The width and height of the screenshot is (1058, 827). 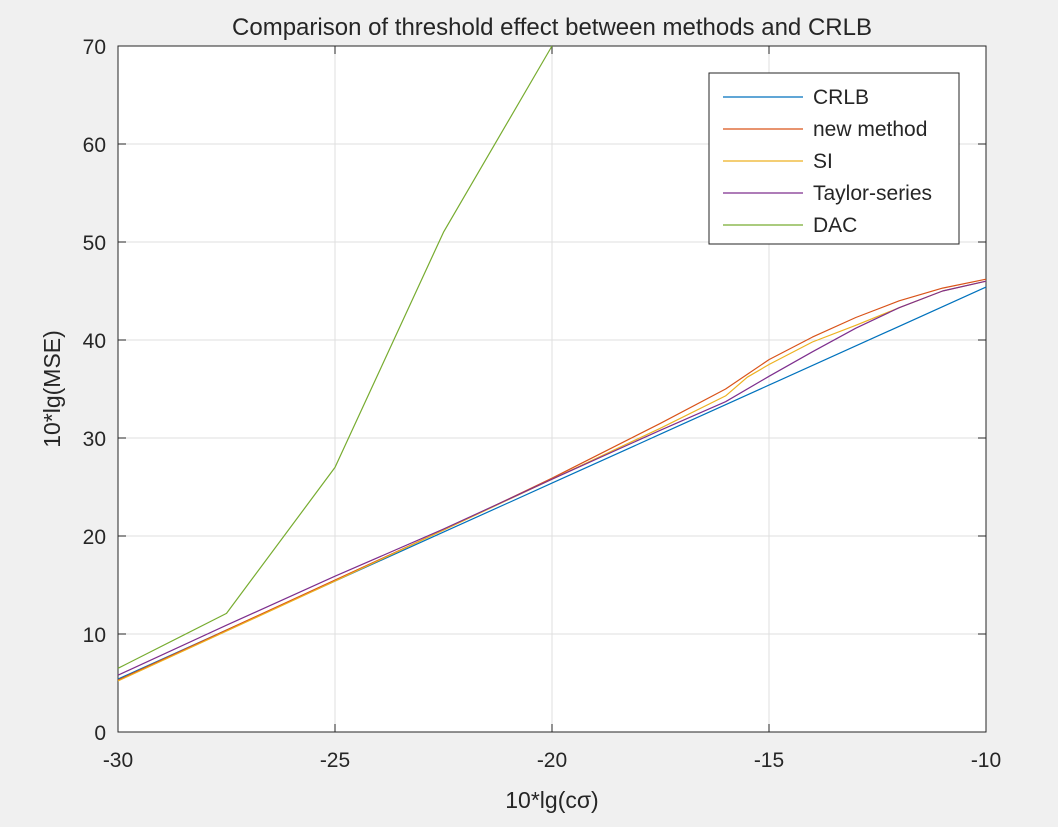 I want to click on legend-label-taylor-series: Taylor-series, so click(x=872, y=193).